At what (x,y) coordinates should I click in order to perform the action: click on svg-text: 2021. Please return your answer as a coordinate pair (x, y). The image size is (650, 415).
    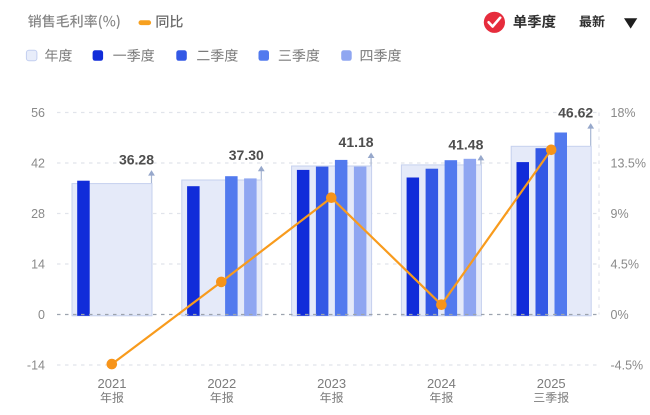
    Looking at the image, I should click on (112, 383).